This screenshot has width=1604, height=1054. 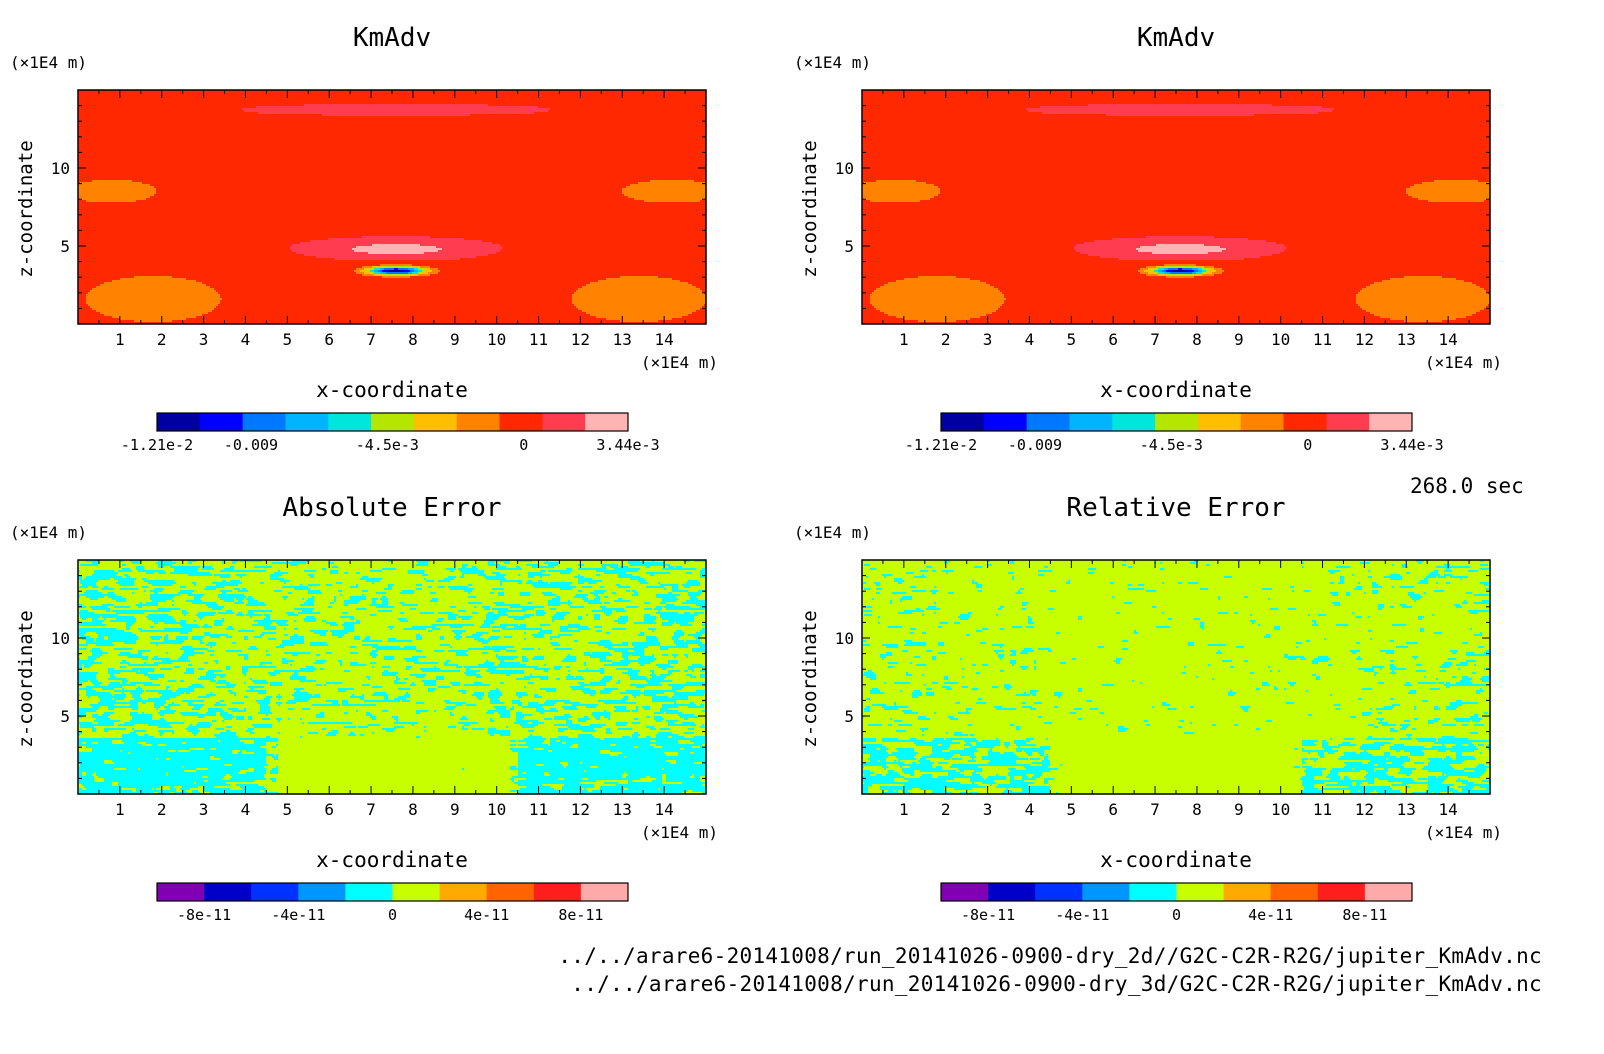 I want to click on colorbar-tick-label: -8e-11, so click(x=204, y=915).